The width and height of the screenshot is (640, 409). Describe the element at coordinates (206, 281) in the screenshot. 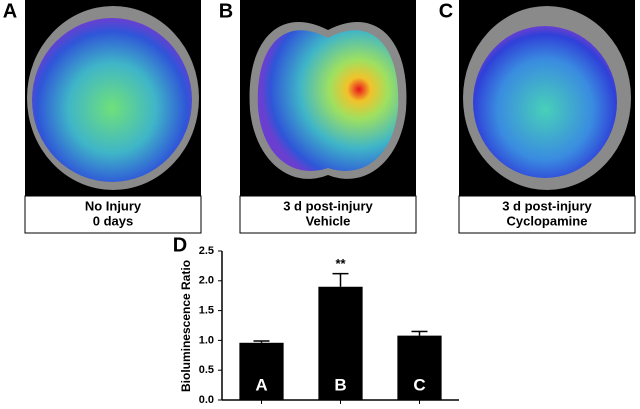

I see `y-tick-label: 2.0` at that location.